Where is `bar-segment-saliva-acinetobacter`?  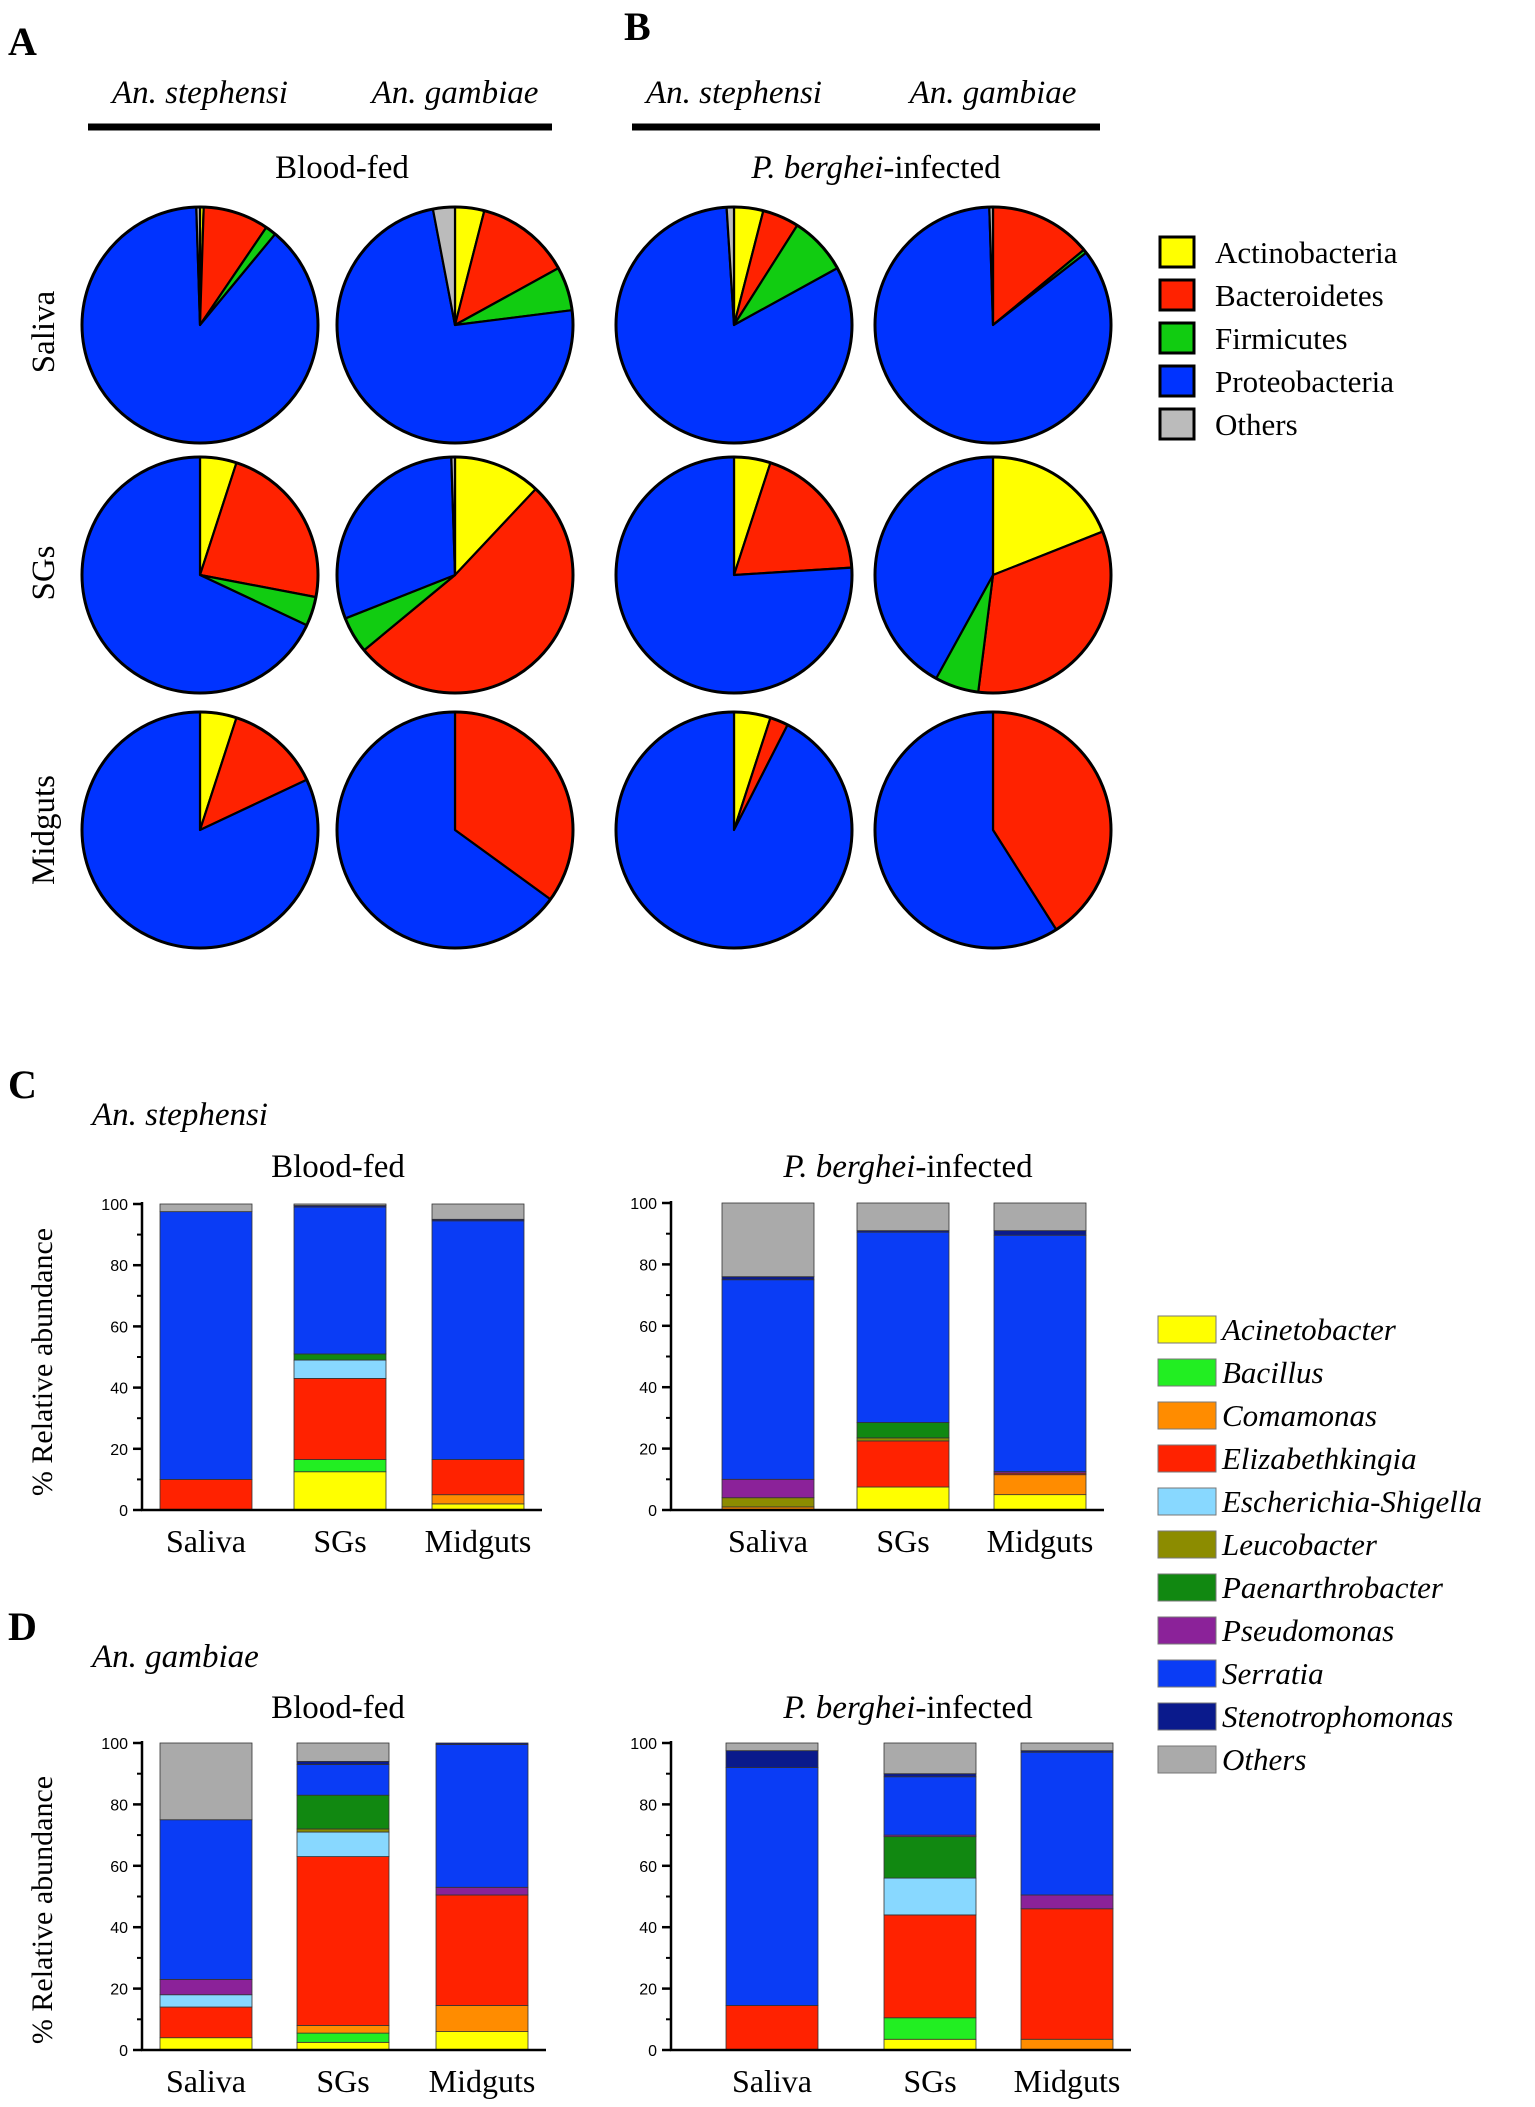
bar-segment-saliva-acinetobacter is located at coordinates (206, 2044).